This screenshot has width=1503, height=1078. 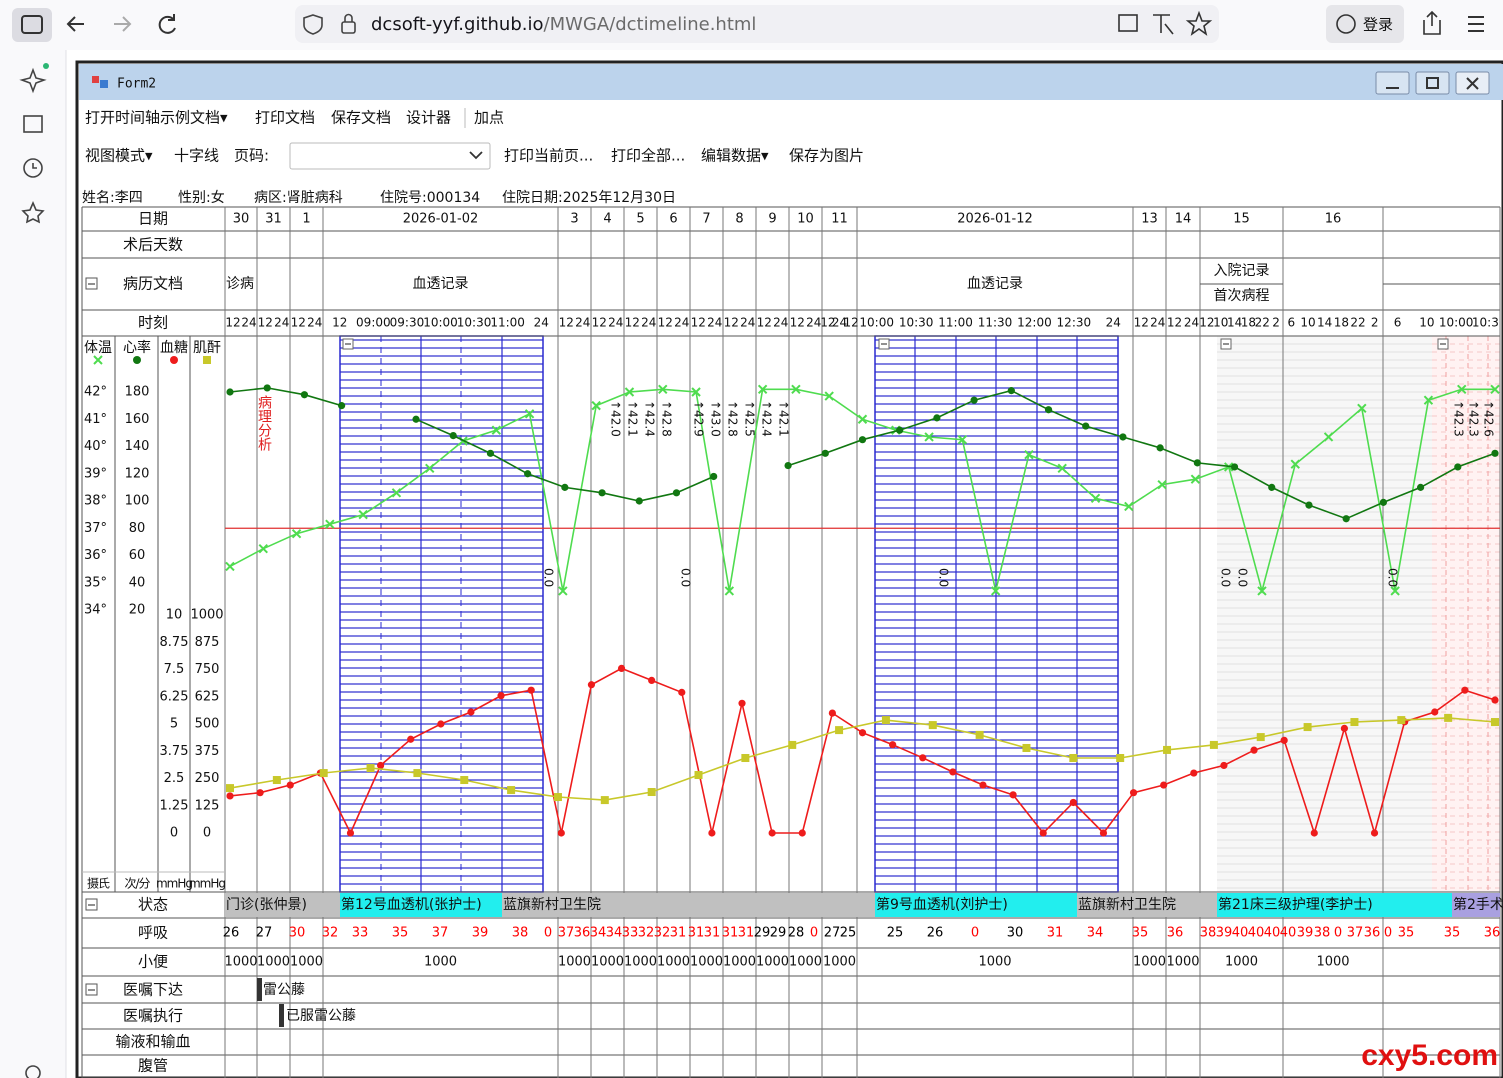 What do you see at coordinates (298, 198) in the screenshot?
I see `patient-info: 病区:肾脏病科` at bounding box center [298, 198].